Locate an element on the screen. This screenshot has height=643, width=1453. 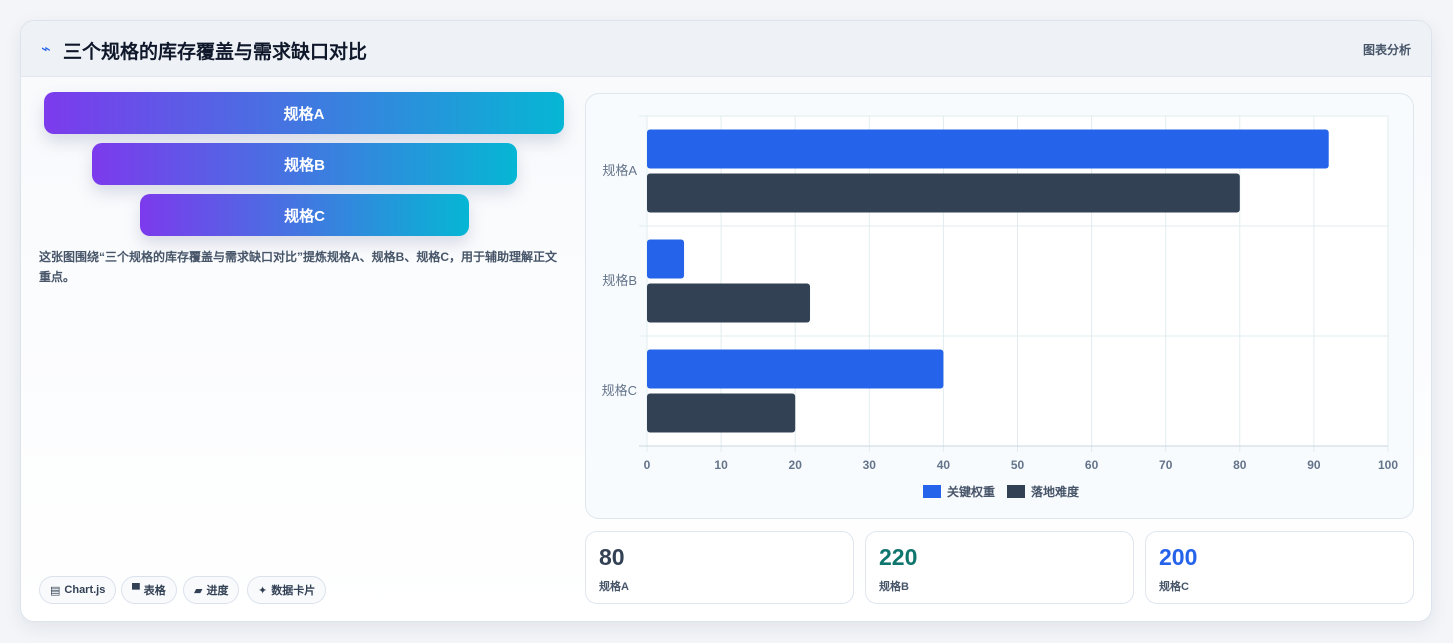
x-tick-label: 30 is located at coordinates (870, 465).